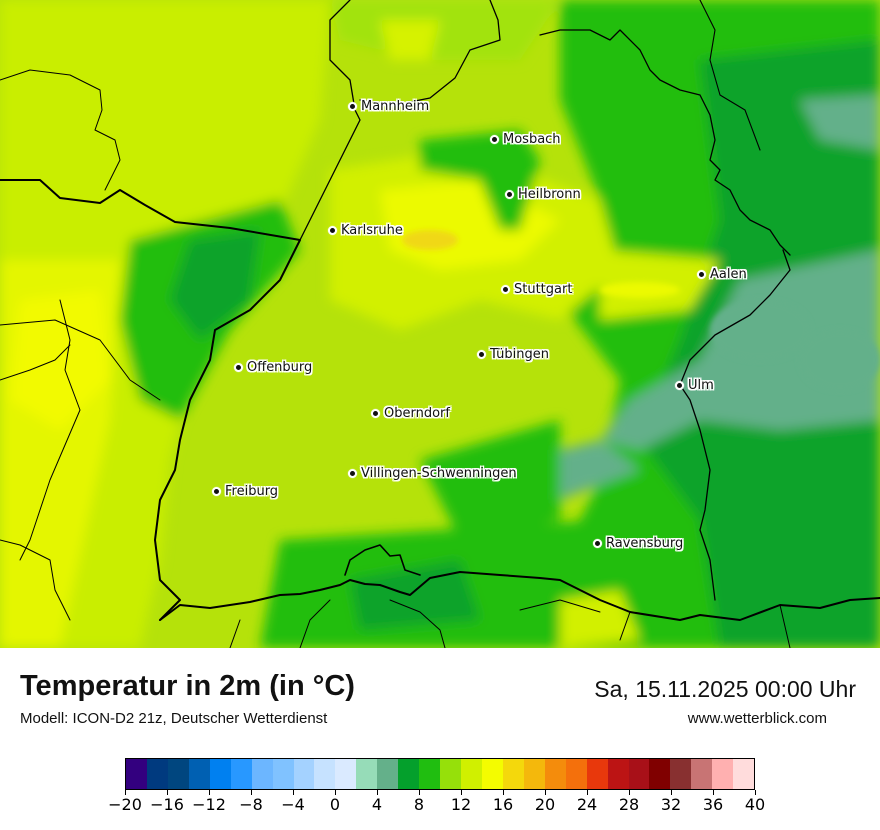 The width and height of the screenshot is (880, 830). Describe the element at coordinates (645, 543) in the screenshot. I see `city-label: Ravensburg` at that location.